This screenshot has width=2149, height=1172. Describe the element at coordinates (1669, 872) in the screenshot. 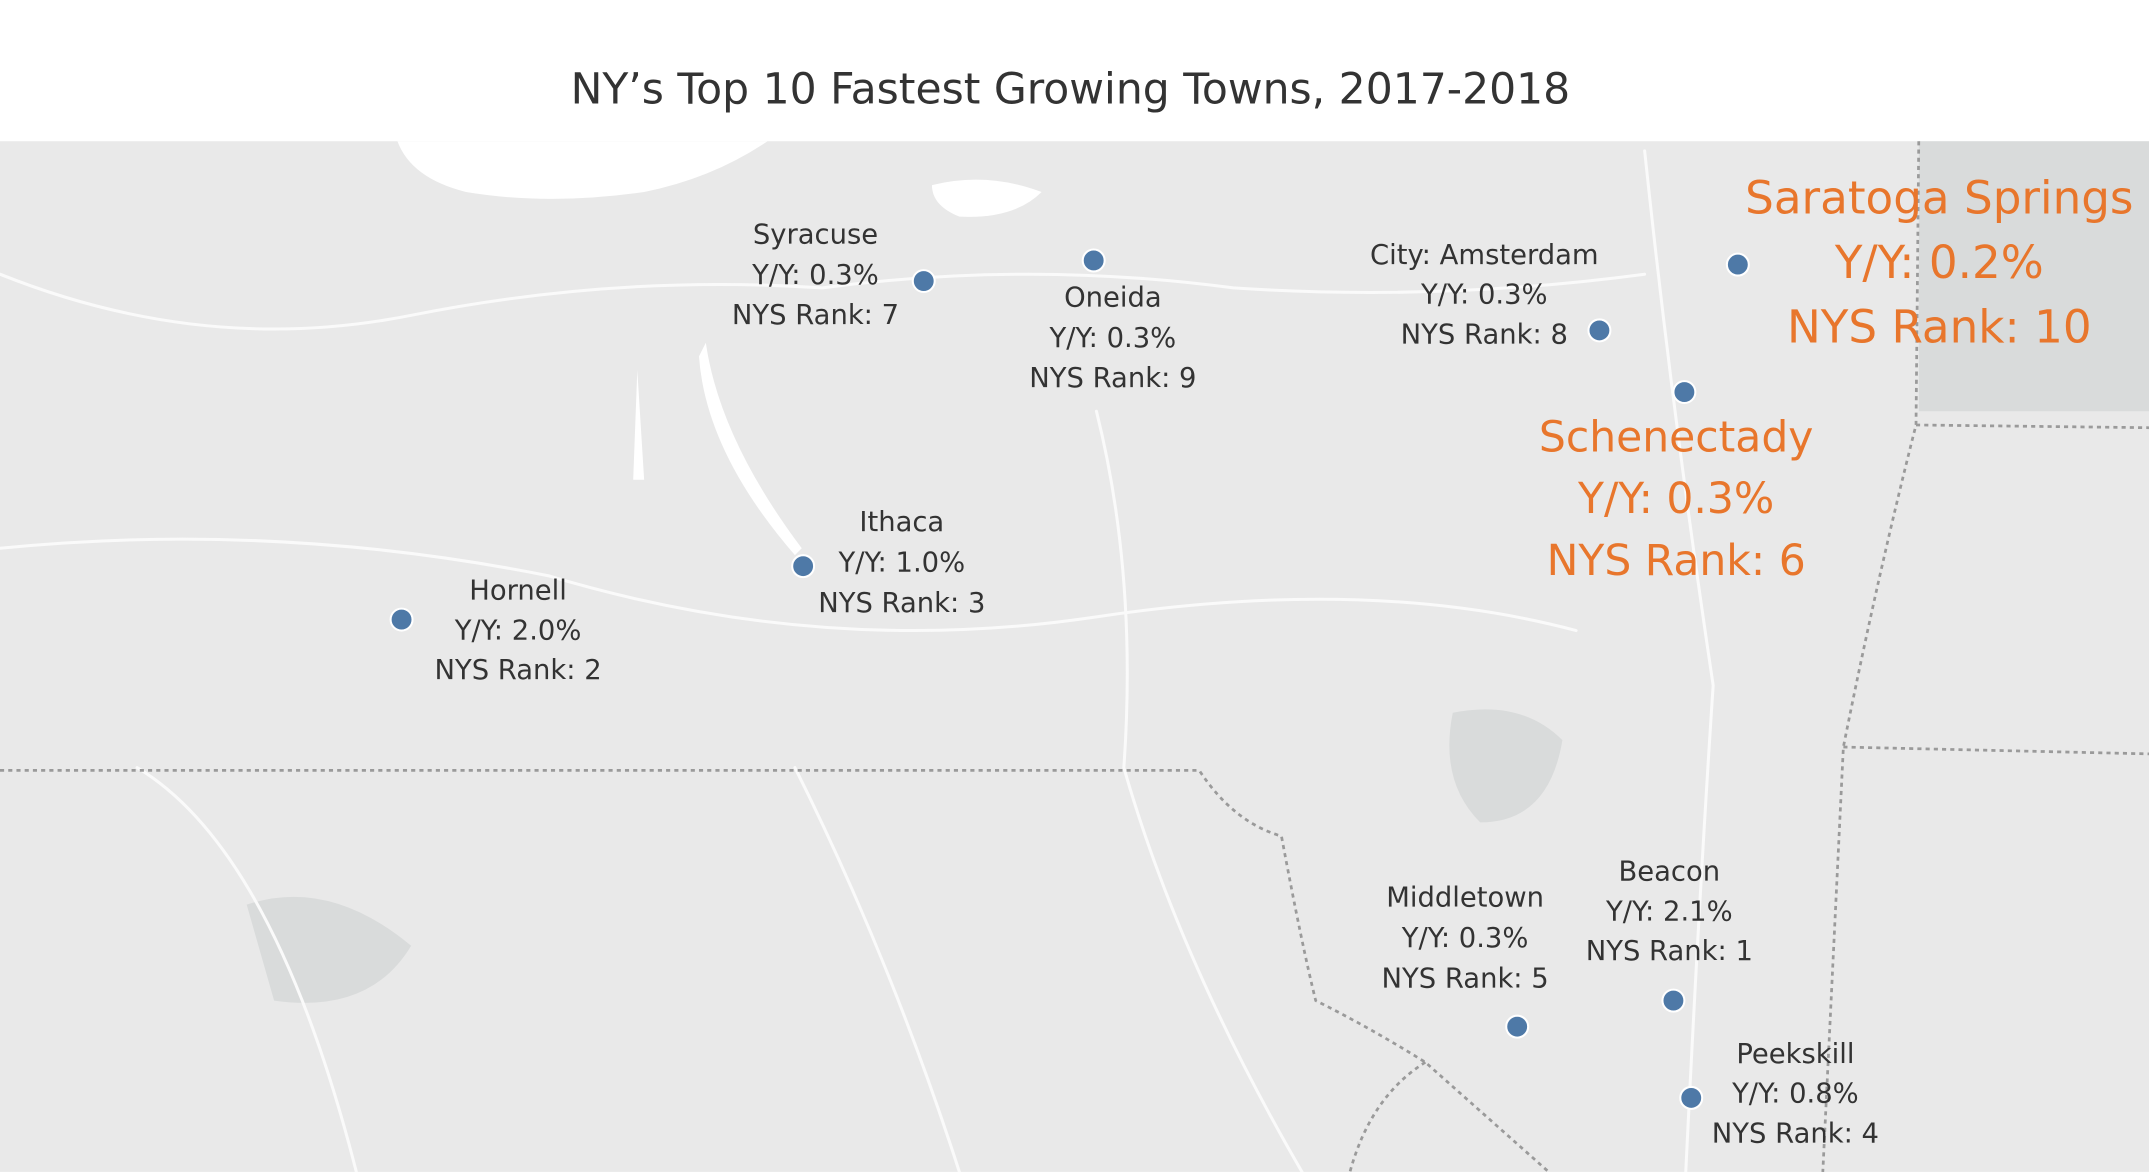

I see `town-name: Beacon` at that location.